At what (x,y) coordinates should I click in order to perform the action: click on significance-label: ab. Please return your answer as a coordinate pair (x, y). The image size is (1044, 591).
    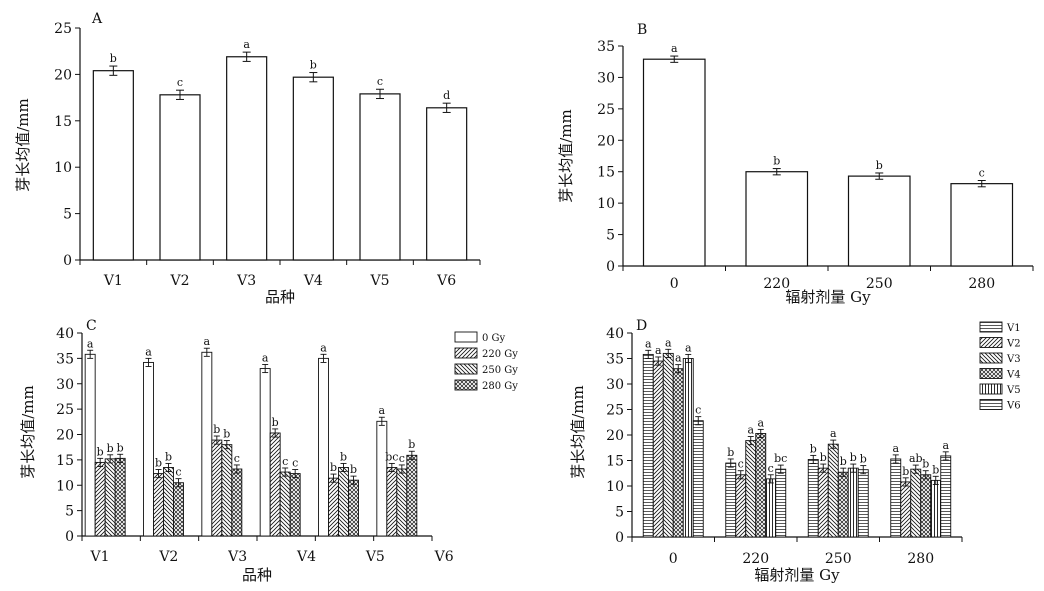
    Looking at the image, I should click on (916, 458).